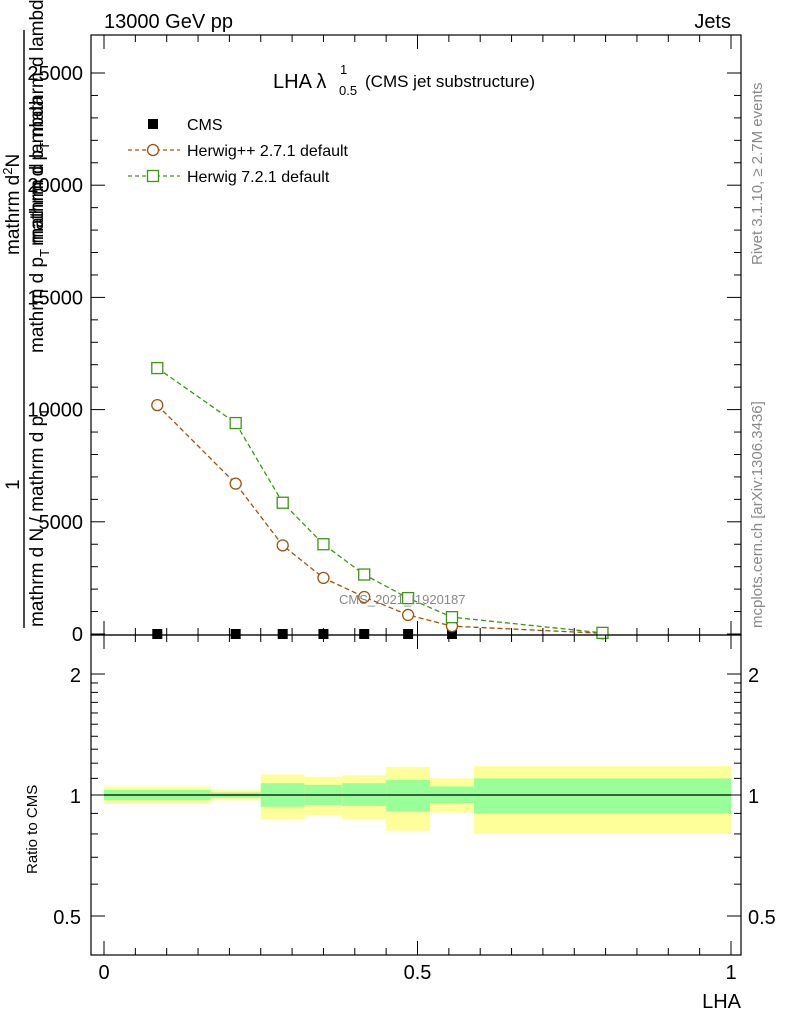  Describe the element at coordinates (77, 635) in the screenshot. I see `main-y-tick-label: 0` at that location.